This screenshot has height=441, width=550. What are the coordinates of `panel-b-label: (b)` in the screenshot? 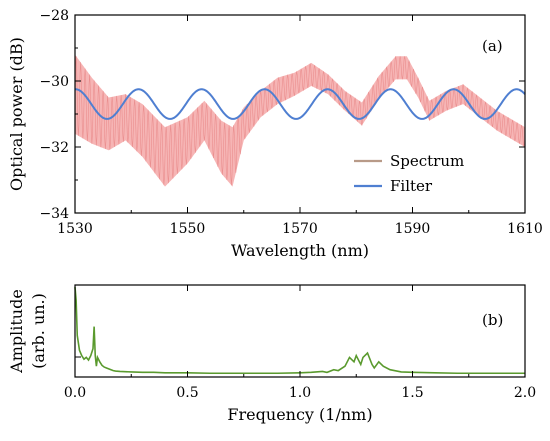 It's located at (492, 320).